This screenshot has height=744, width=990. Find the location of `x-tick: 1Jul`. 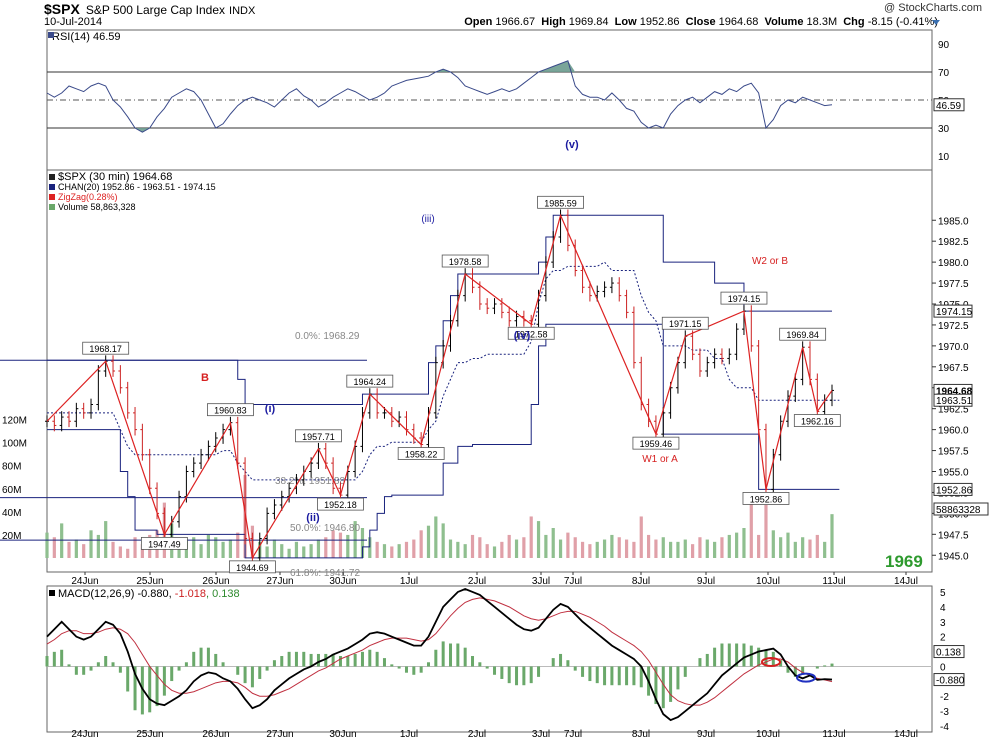

x-tick: 1Jul is located at coordinates (409, 581).